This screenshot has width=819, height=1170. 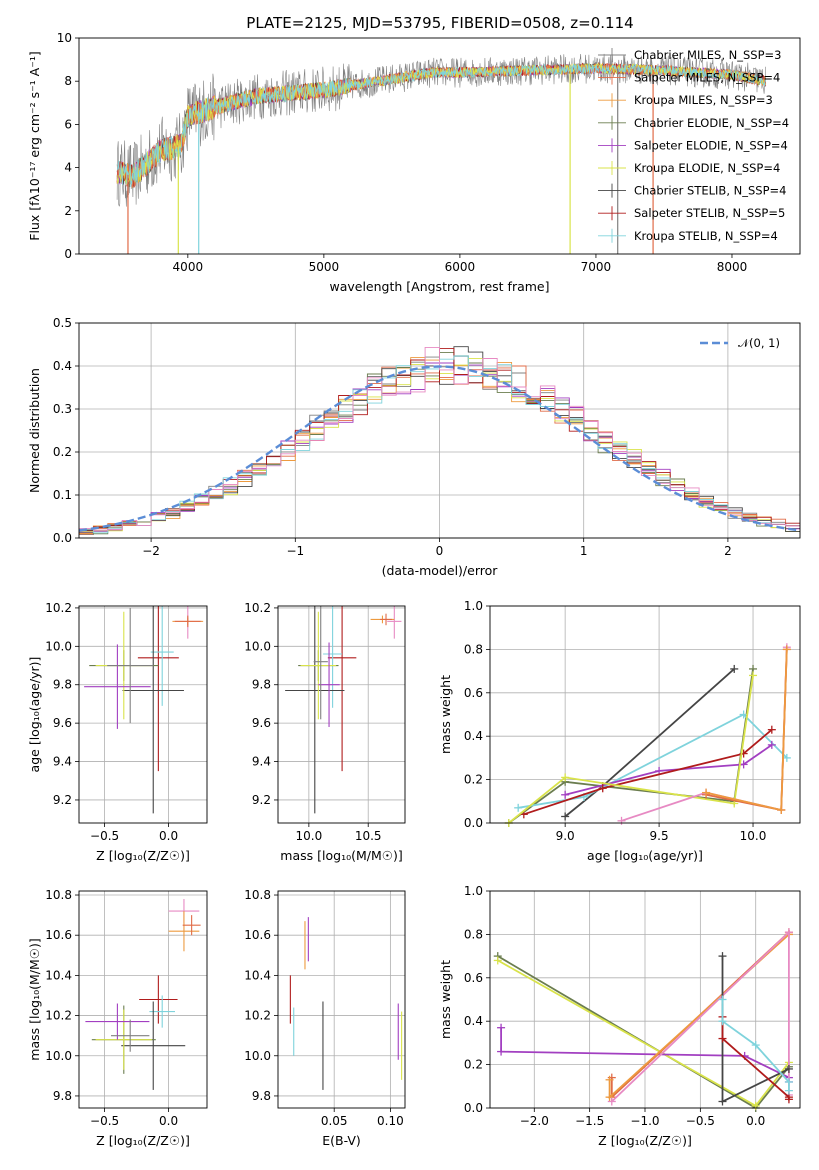 I want to click on y-tick-label: 0.5, so click(x=62, y=323).